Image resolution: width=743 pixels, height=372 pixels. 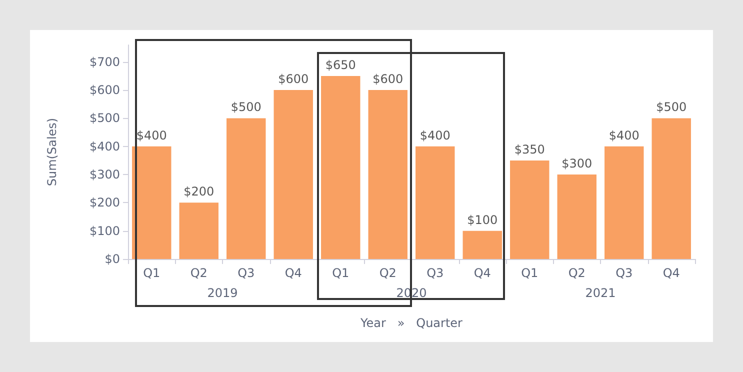 What do you see at coordinates (199, 191) in the screenshot?
I see `data-label: $200` at bounding box center [199, 191].